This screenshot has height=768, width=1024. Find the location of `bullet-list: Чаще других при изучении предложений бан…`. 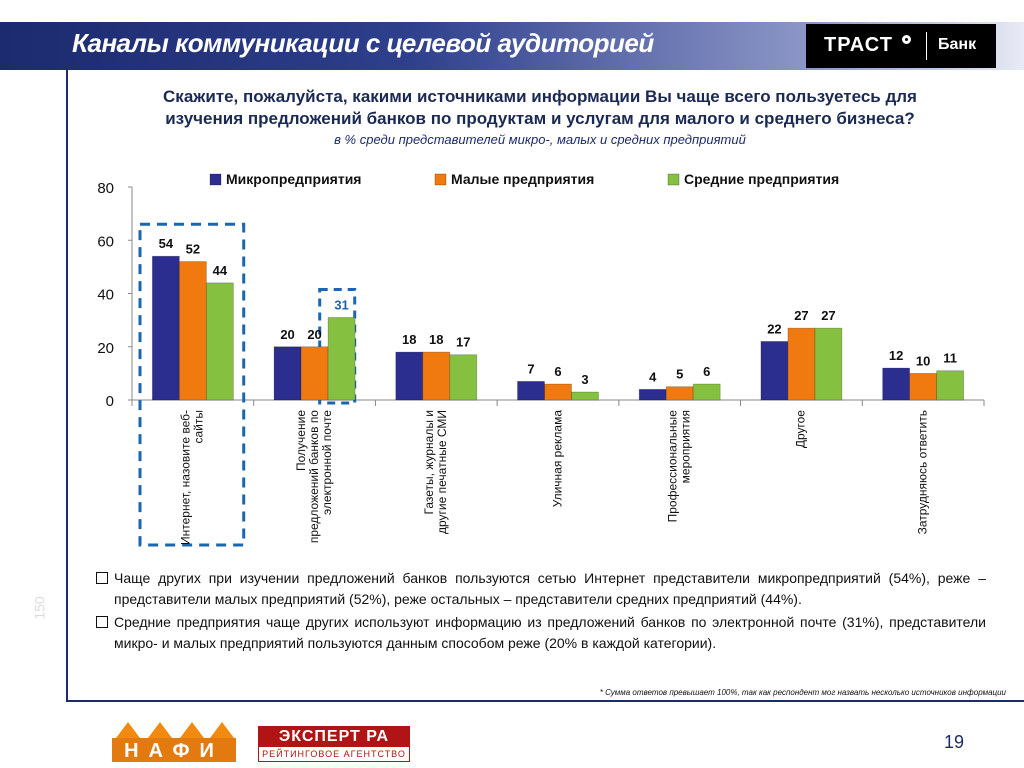

bullet-list: Чаще других при изучении предложений бан… is located at coordinates (541, 612).